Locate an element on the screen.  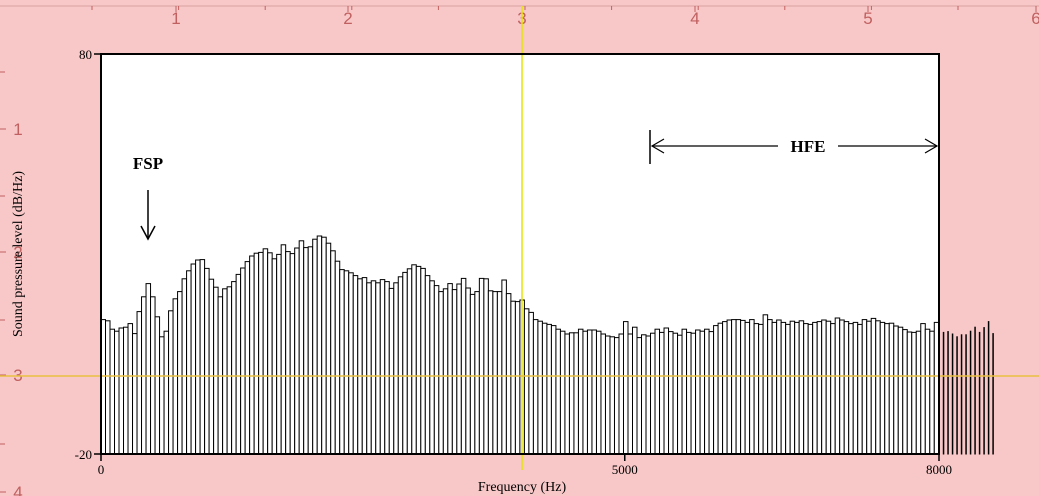
x-tick-label: 0 is located at coordinates (101, 469).